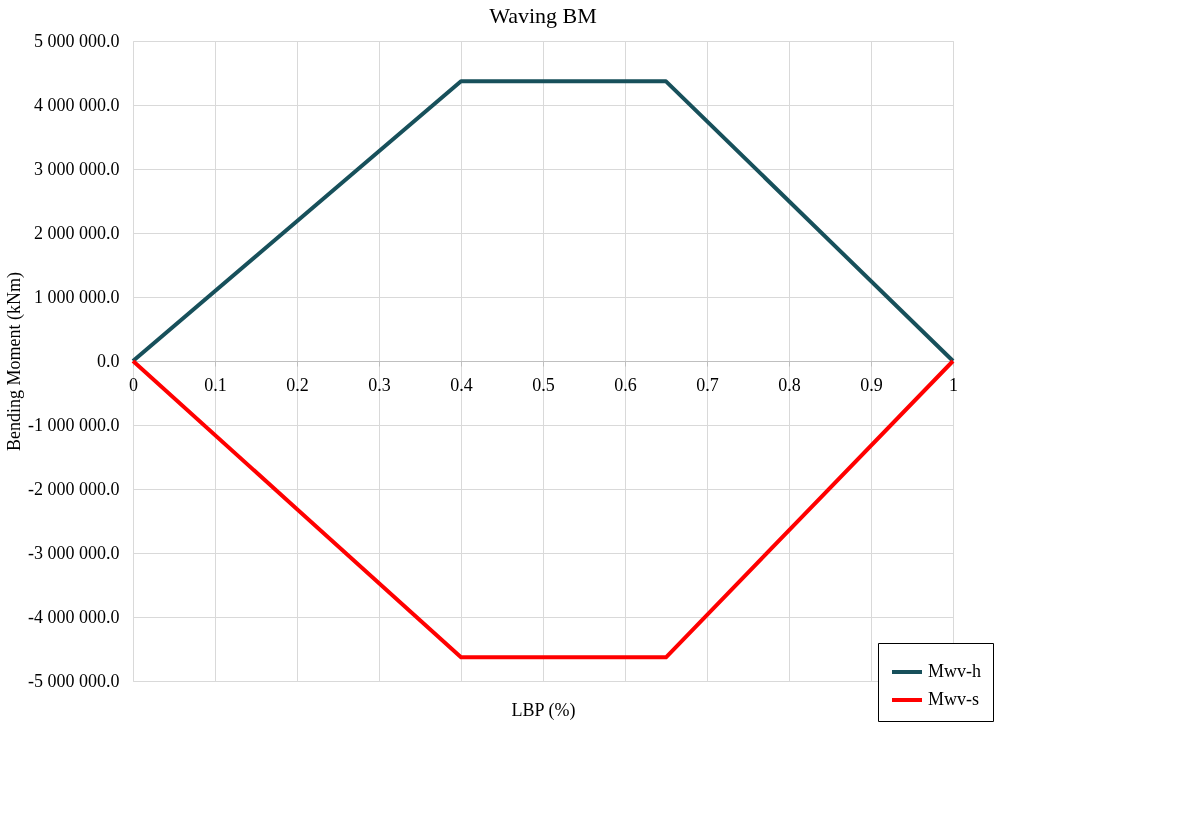  I want to click on y-tick-label: 3 000 000.0, so click(77, 168).